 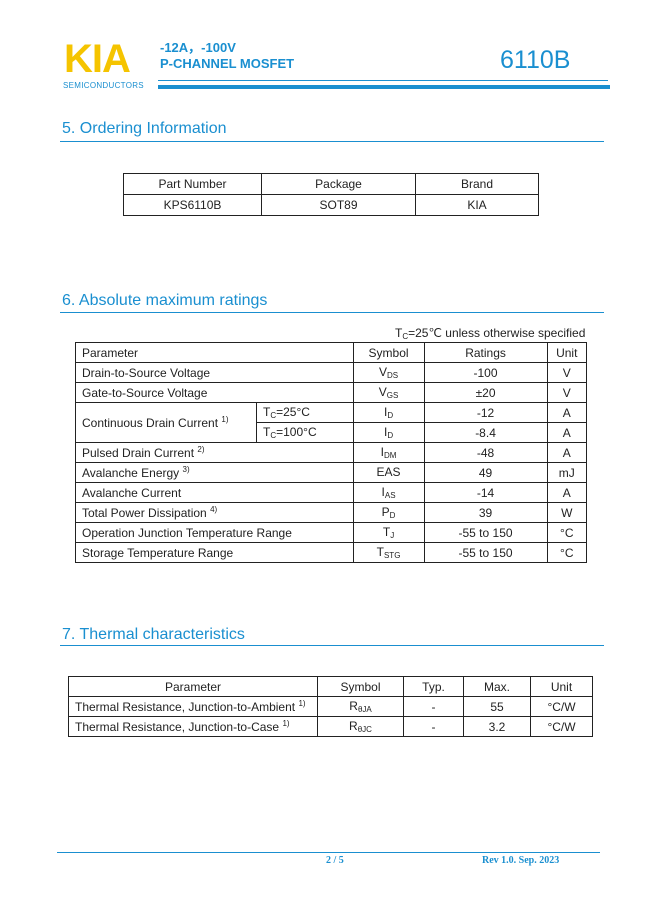 What do you see at coordinates (165, 300) in the screenshot?
I see `section-title-absmax: 6. Absolute maximum ratings` at bounding box center [165, 300].